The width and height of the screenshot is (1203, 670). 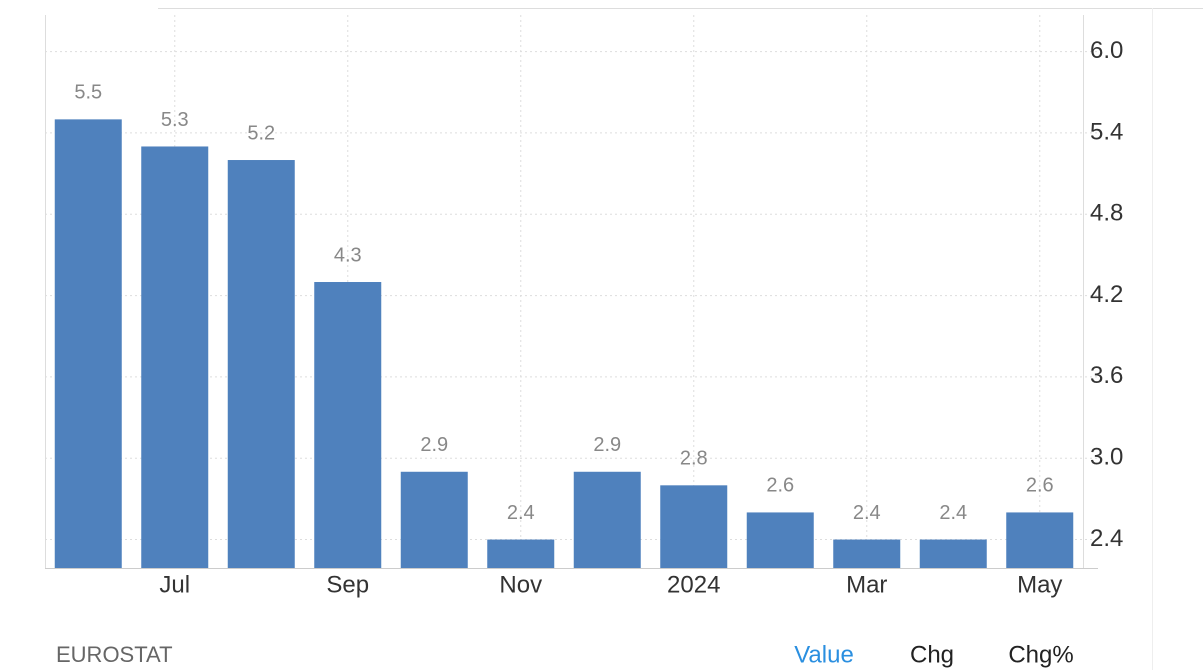 What do you see at coordinates (520, 584) in the screenshot?
I see `x-tick-label: Nov` at bounding box center [520, 584].